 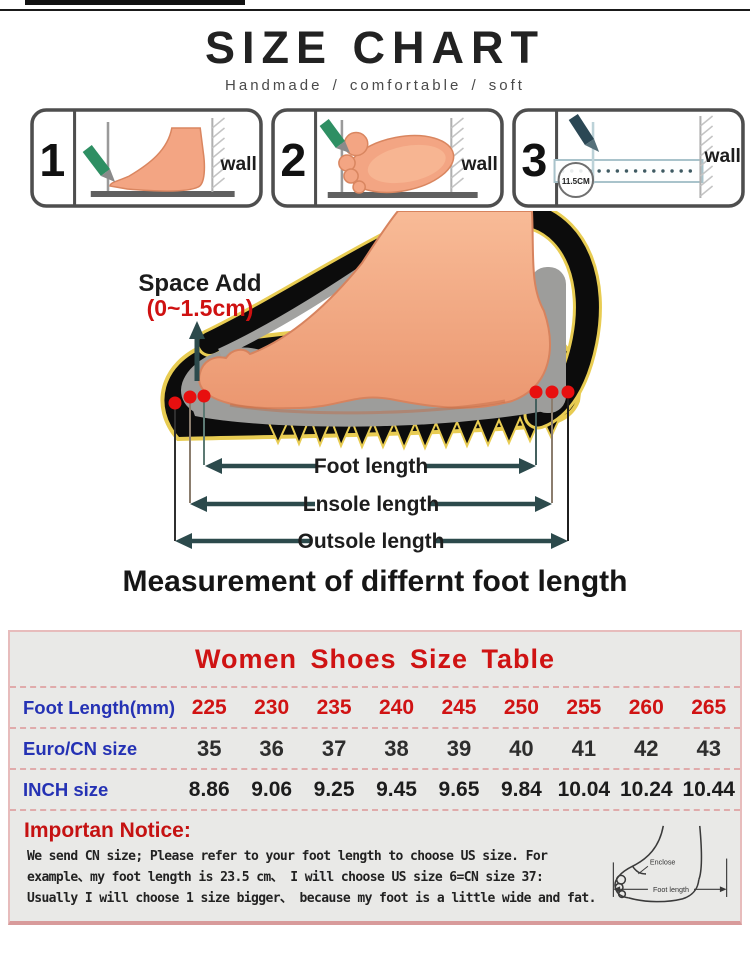 I want to click on cell: 41, so click(x=584, y=748).